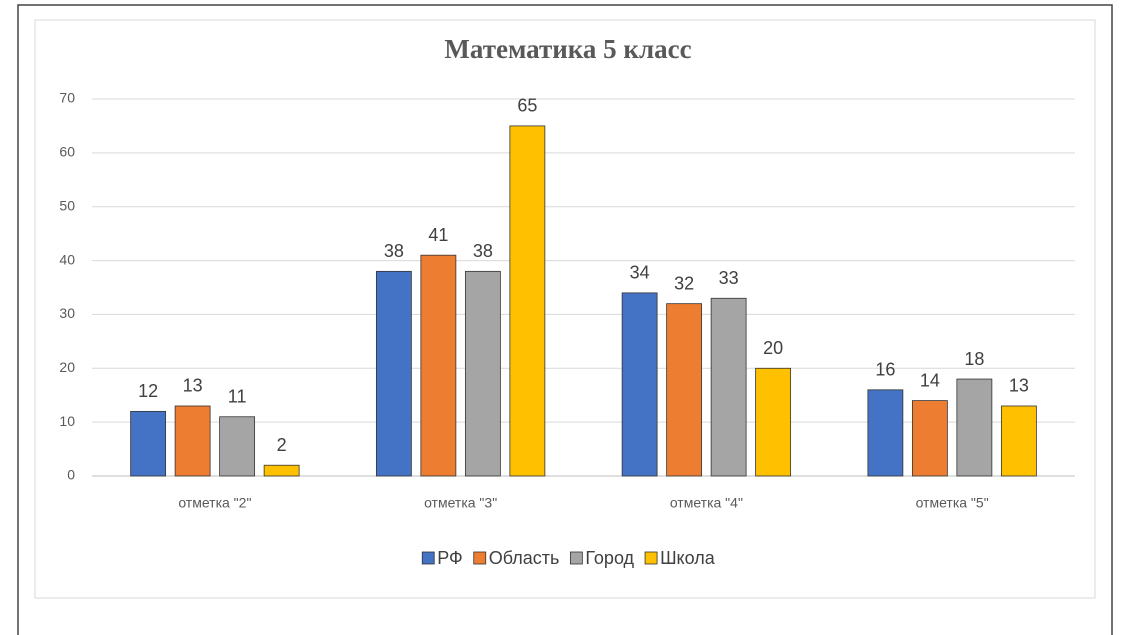  What do you see at coordinates (237, 397) in the screenshot?
I see `value-label: 11` at bounding box center [237, 397].